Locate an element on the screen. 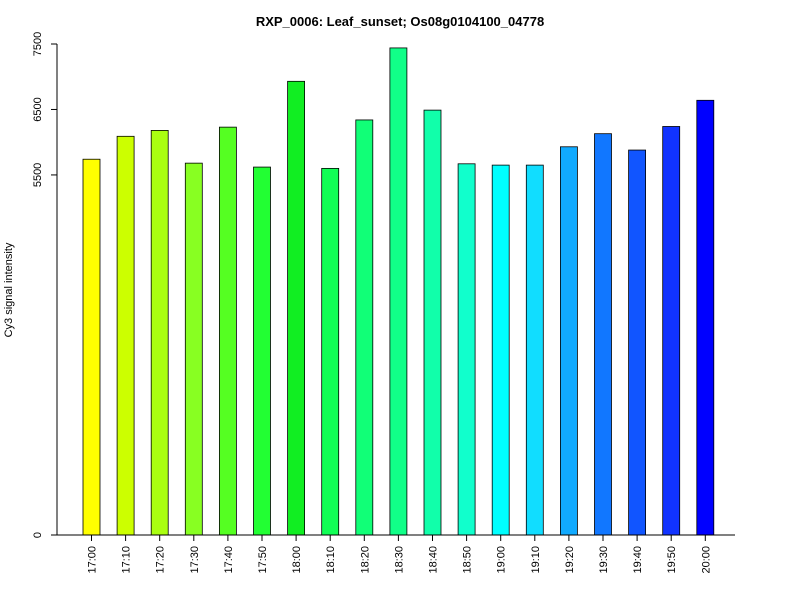  y-tick-label: 7500 is located at coordinates (38, 44).